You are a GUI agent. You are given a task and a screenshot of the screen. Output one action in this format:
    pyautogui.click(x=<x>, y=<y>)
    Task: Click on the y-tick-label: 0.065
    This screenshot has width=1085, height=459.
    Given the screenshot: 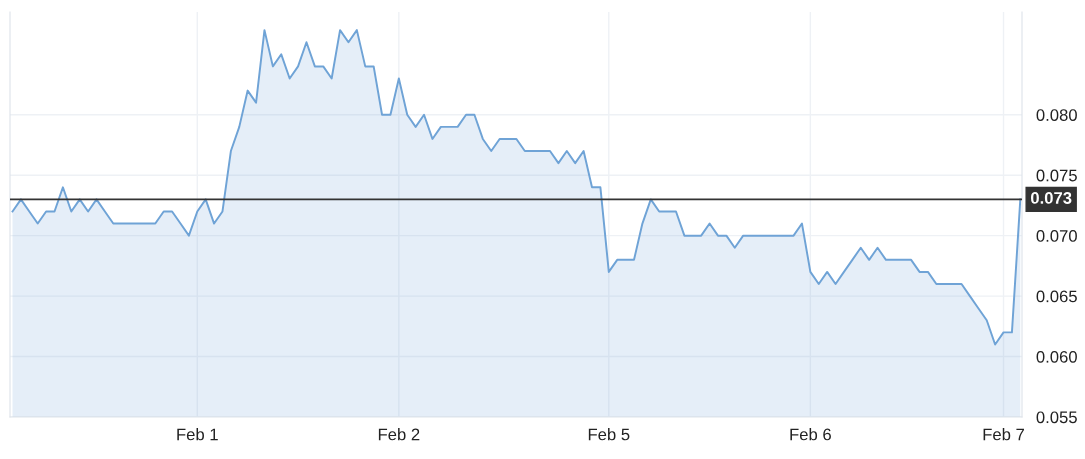 What is the action you would take?
    pyautogui.click(x=1056, y=296)
    